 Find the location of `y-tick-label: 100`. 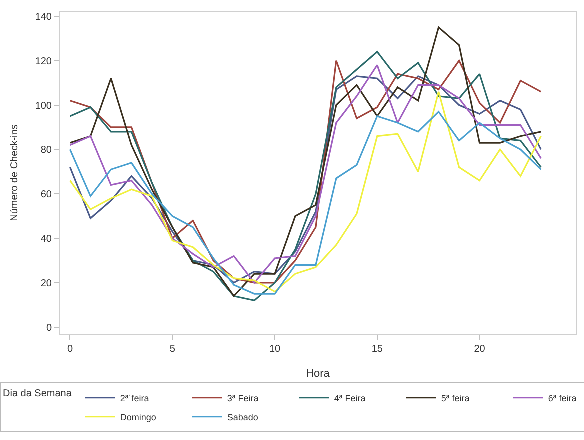

y-tick-label: 100 is located at coordinates (43, 106).